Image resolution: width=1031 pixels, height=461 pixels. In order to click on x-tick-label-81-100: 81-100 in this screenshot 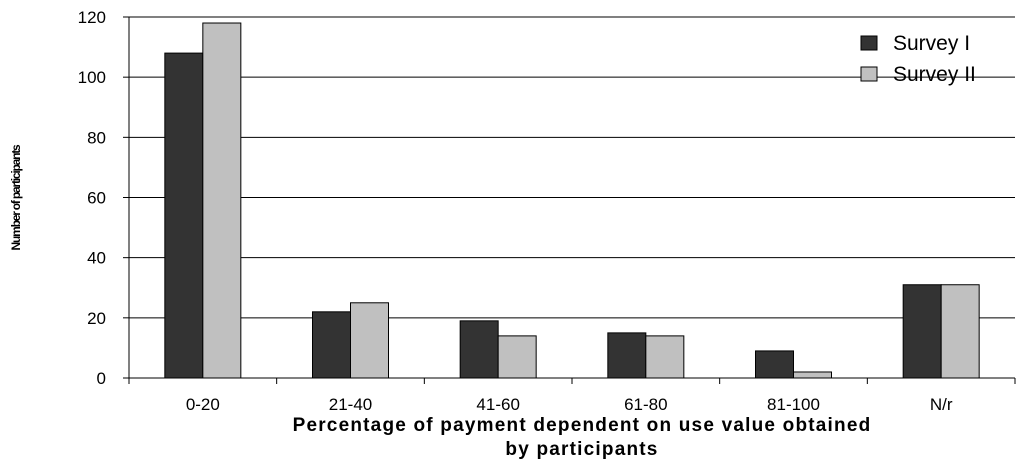, I will do `click(793, 404)`.